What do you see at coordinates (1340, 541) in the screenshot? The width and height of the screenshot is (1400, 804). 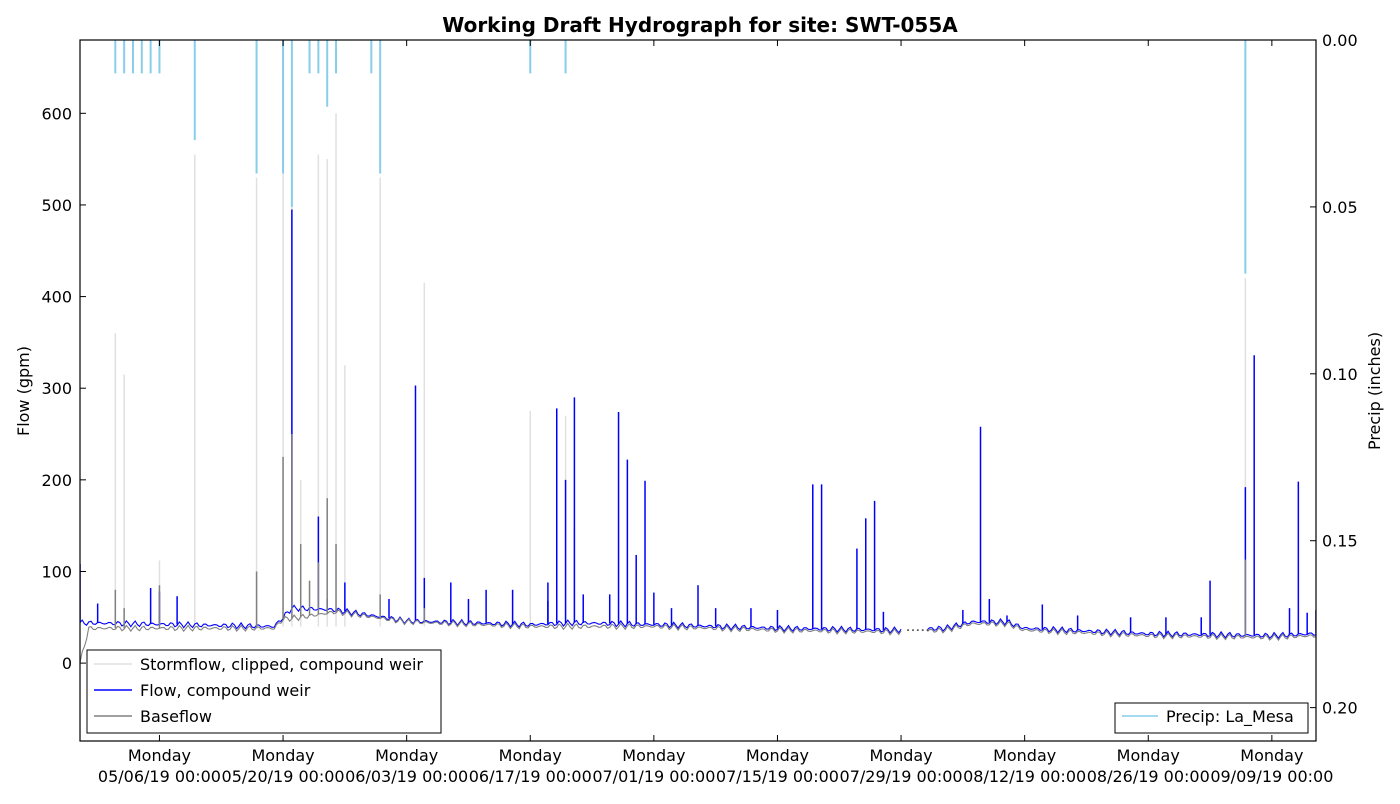 I see `y2-tick-label: 0.15` at bounding box center [1340, 541].